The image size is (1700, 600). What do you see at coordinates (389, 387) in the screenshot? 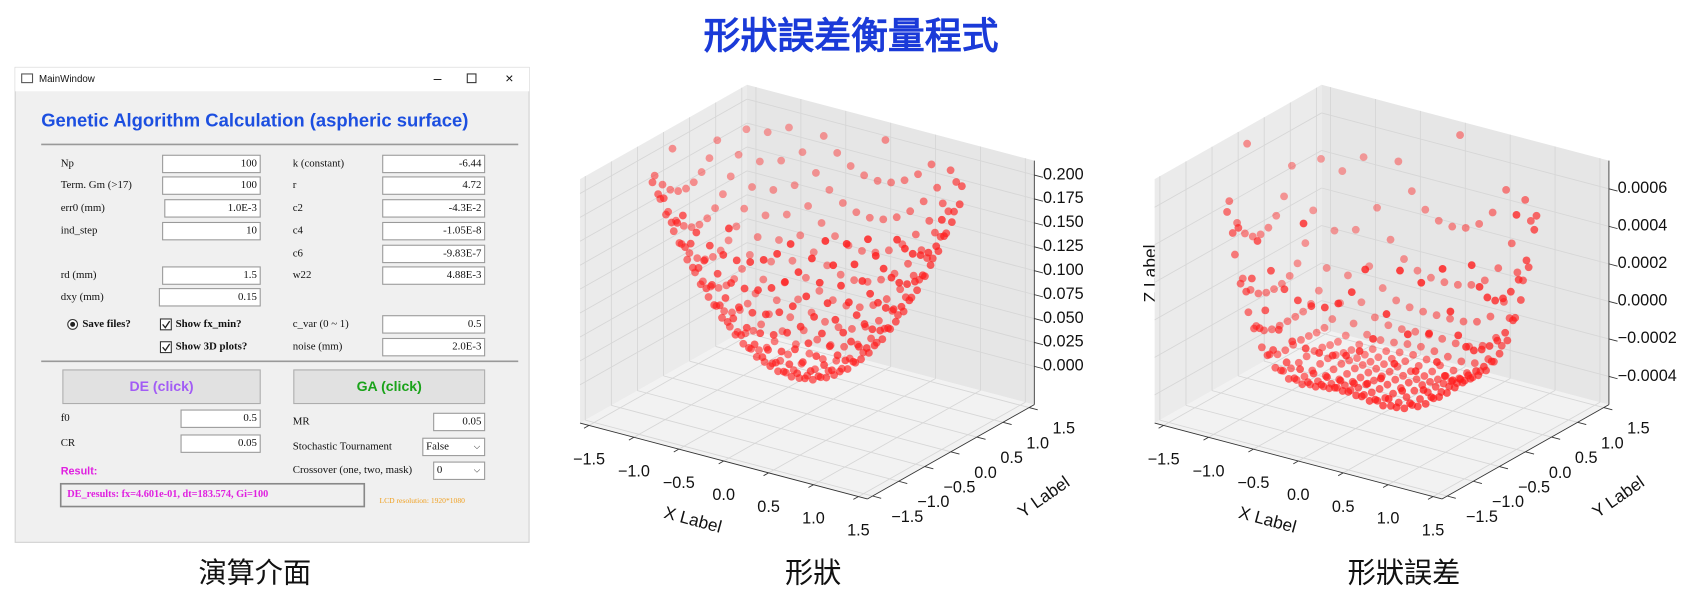
I see `ga-button` at bounding box center [389, 387].